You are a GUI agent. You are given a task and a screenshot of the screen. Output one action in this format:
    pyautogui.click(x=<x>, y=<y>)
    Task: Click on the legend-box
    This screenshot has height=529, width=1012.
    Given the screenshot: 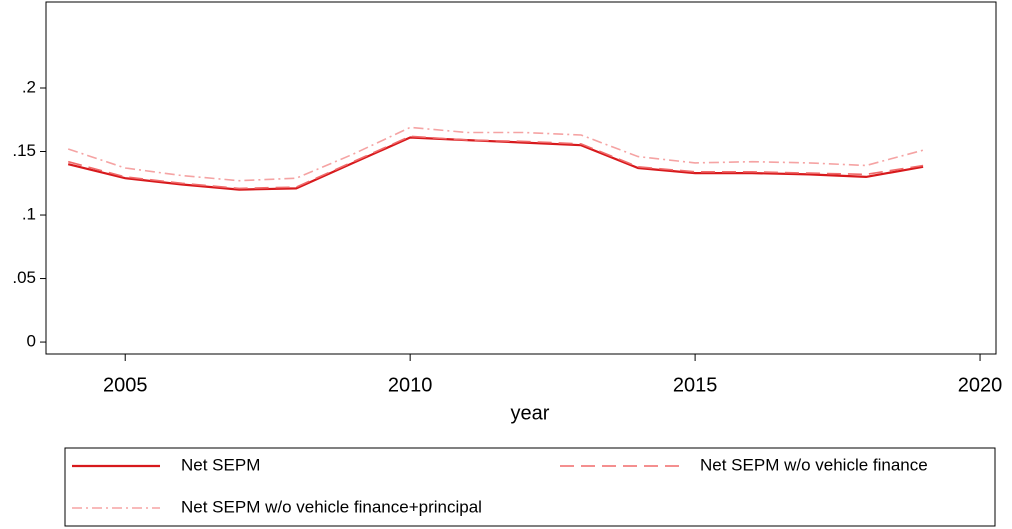 What is the action you would take?
    pyautogui.click(x=530, y=487)
    